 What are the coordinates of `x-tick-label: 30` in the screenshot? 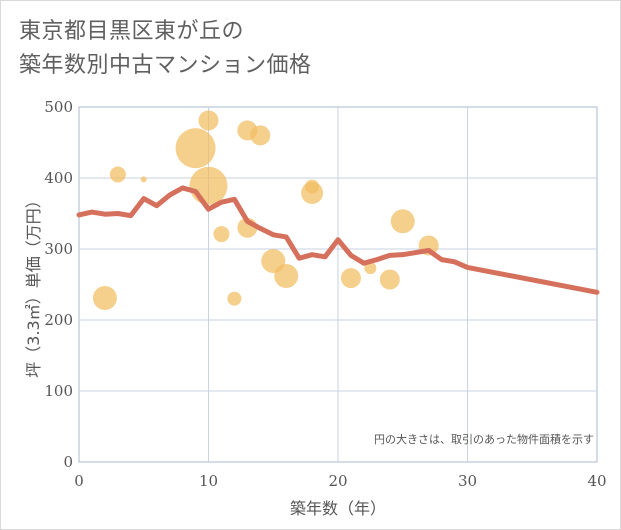 It's located at (467, 481).